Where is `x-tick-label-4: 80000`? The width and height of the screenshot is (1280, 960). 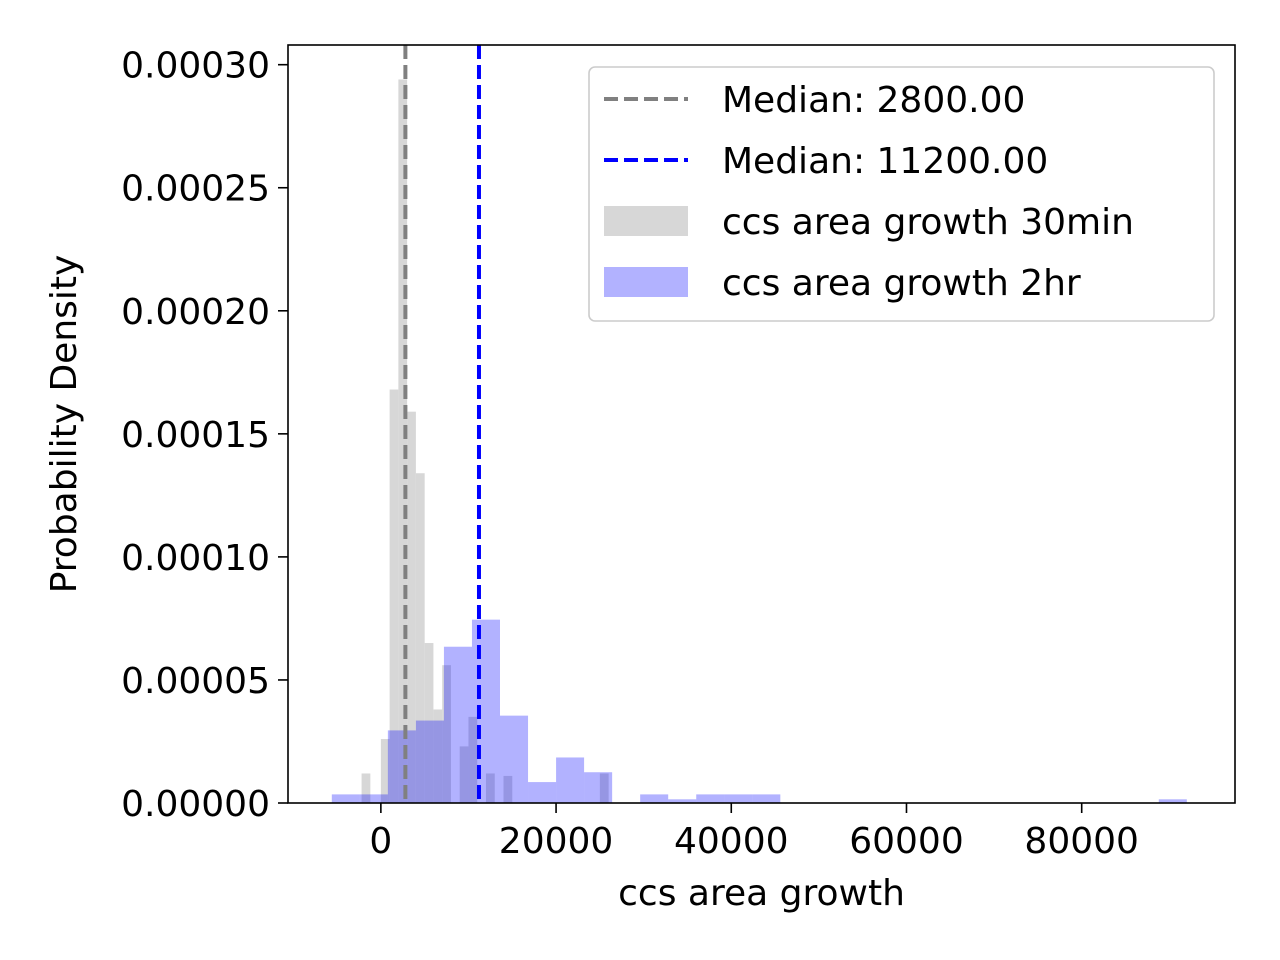 x-tick-label-4: 80000 is located at coordinates (1081, 841).